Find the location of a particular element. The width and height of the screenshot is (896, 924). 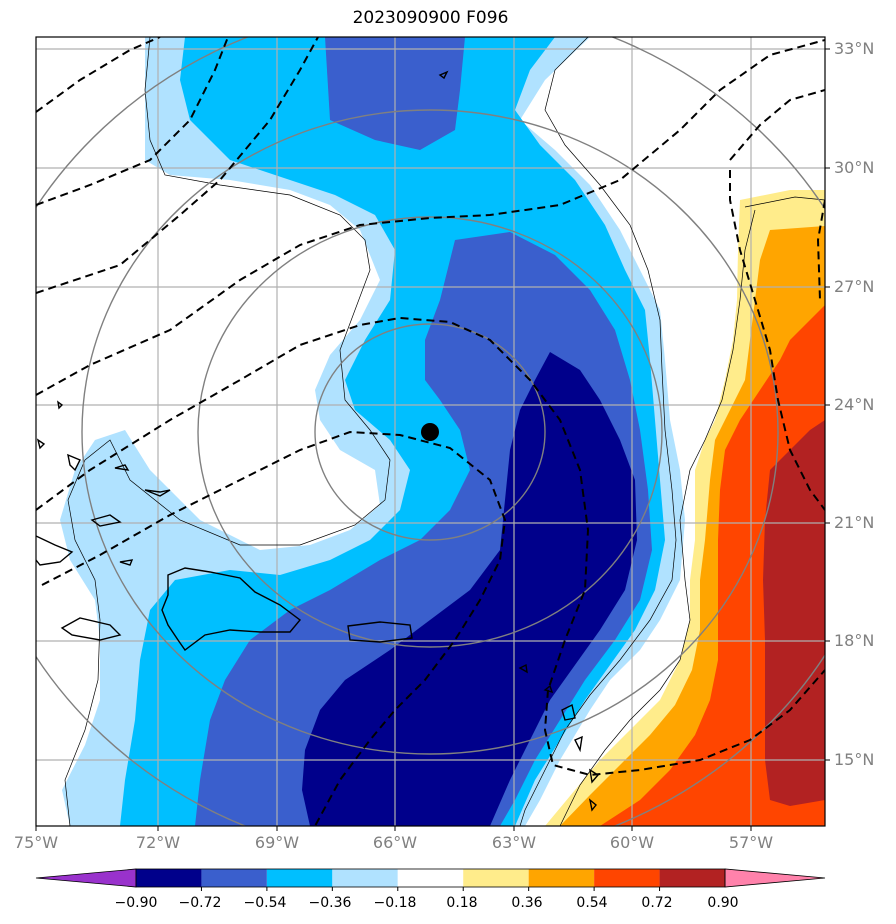

lon-label-63w: 63°W is located at coordinates (514, 842).